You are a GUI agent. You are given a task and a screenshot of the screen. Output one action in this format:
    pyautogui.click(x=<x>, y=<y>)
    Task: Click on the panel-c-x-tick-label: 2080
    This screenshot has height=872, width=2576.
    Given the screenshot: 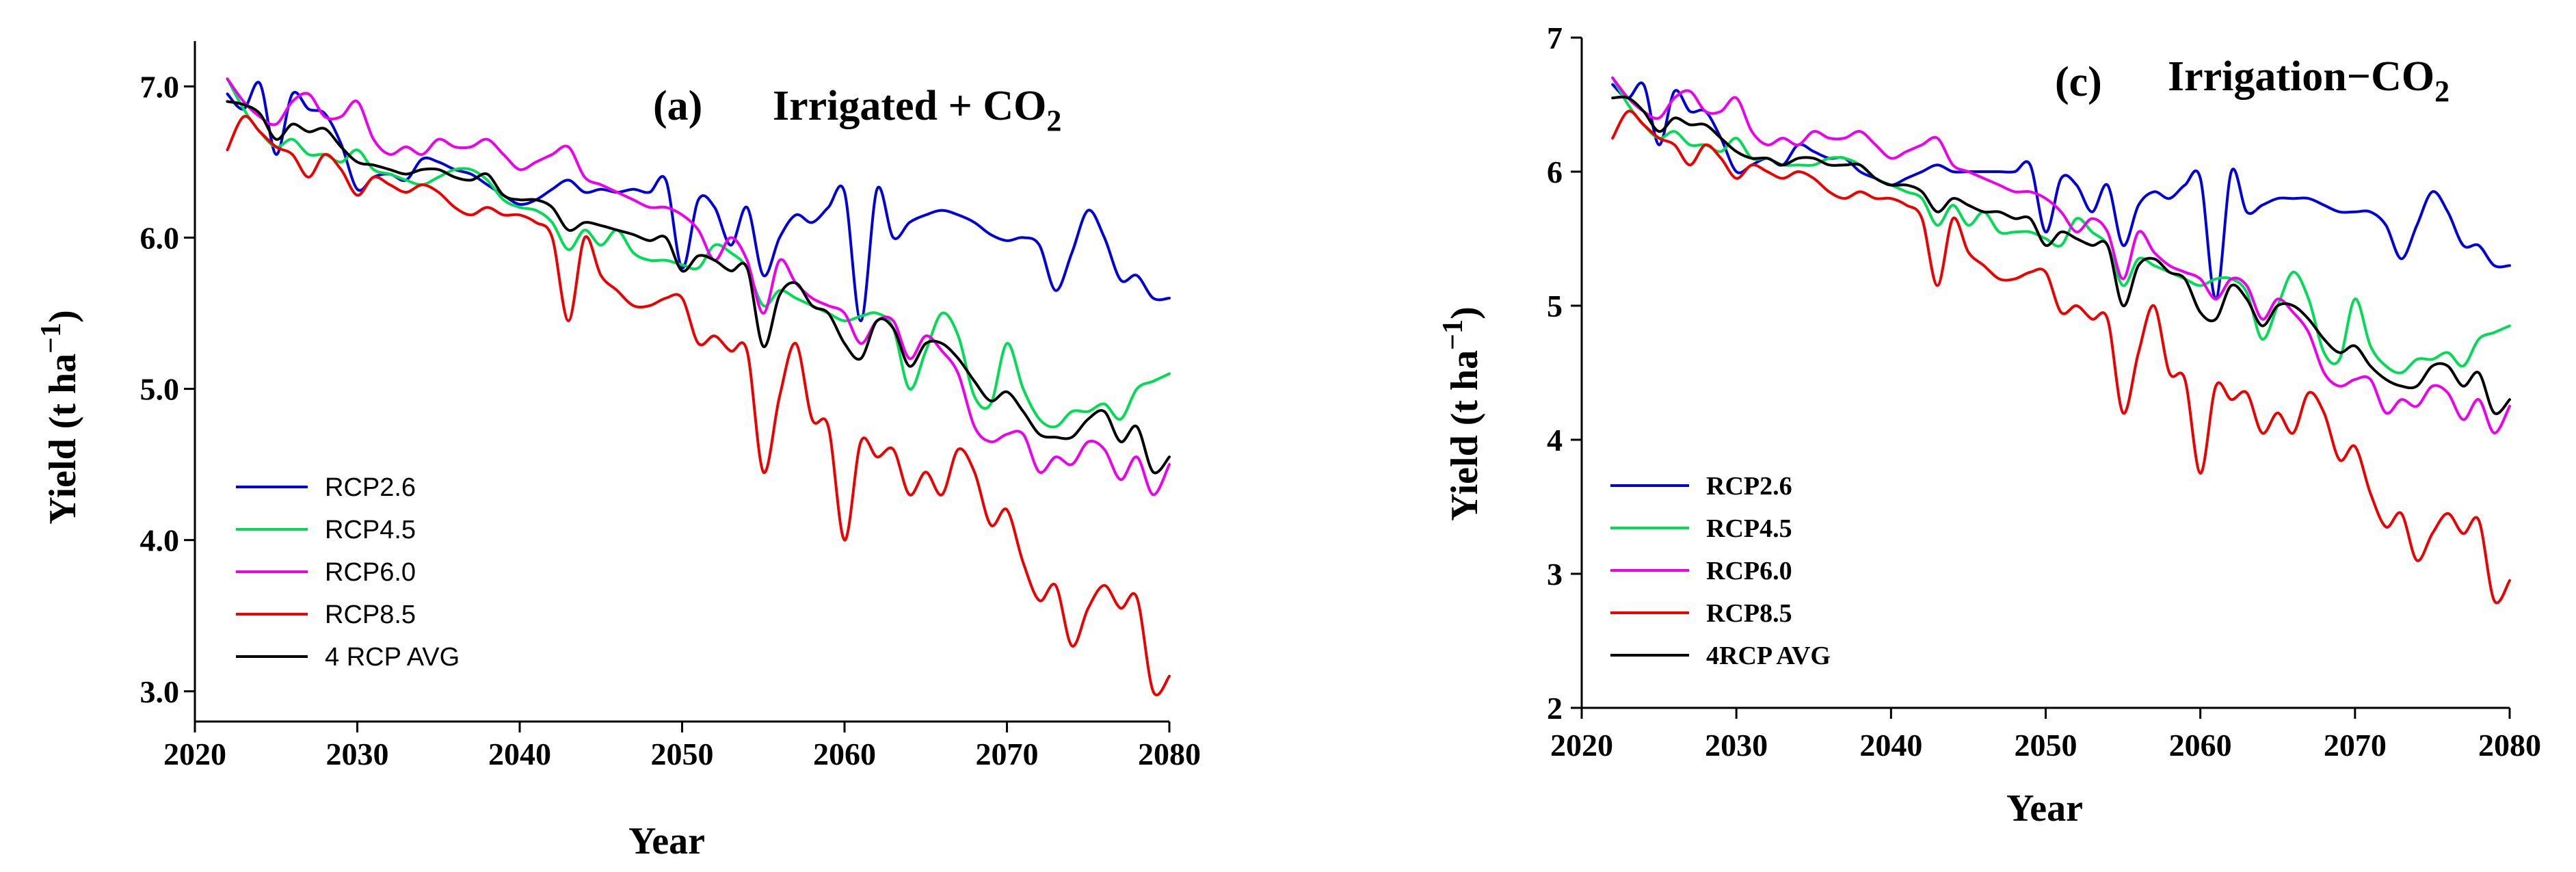 What is the action you would take?
    pyautogui.click(x=2509, y=745)
    